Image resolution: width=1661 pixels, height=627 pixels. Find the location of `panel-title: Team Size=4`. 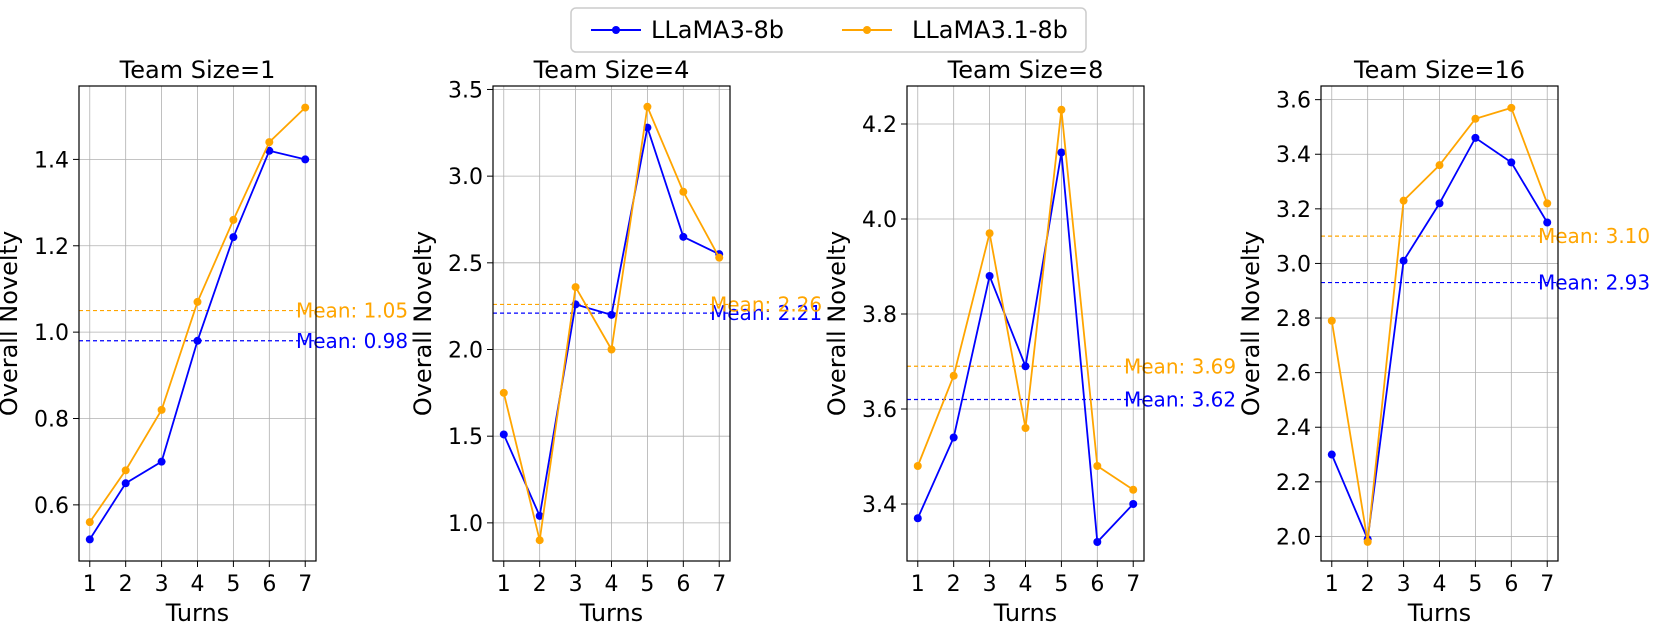

panel-title: Team Size=4 is located at coordinates (611, 70).